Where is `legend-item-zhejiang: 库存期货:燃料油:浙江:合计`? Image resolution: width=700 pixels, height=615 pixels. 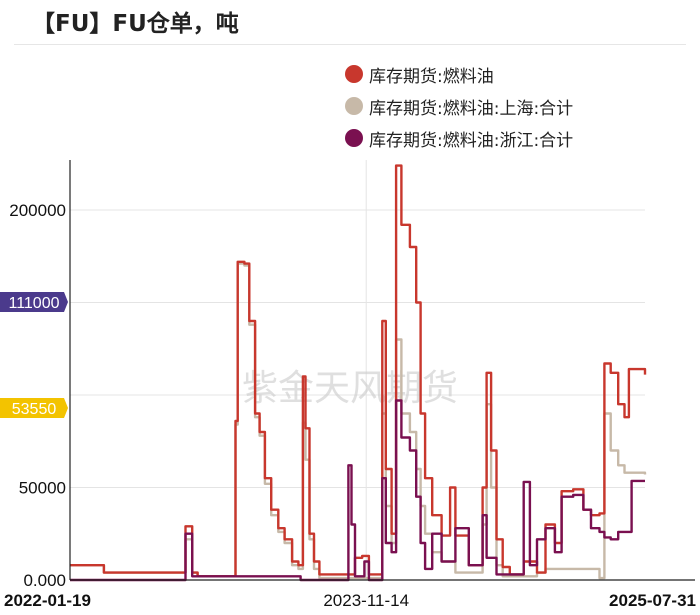 legend-item-zhejiang: 库存期货:燃料油:浙江:合计 is located at coordinates (459, 138).